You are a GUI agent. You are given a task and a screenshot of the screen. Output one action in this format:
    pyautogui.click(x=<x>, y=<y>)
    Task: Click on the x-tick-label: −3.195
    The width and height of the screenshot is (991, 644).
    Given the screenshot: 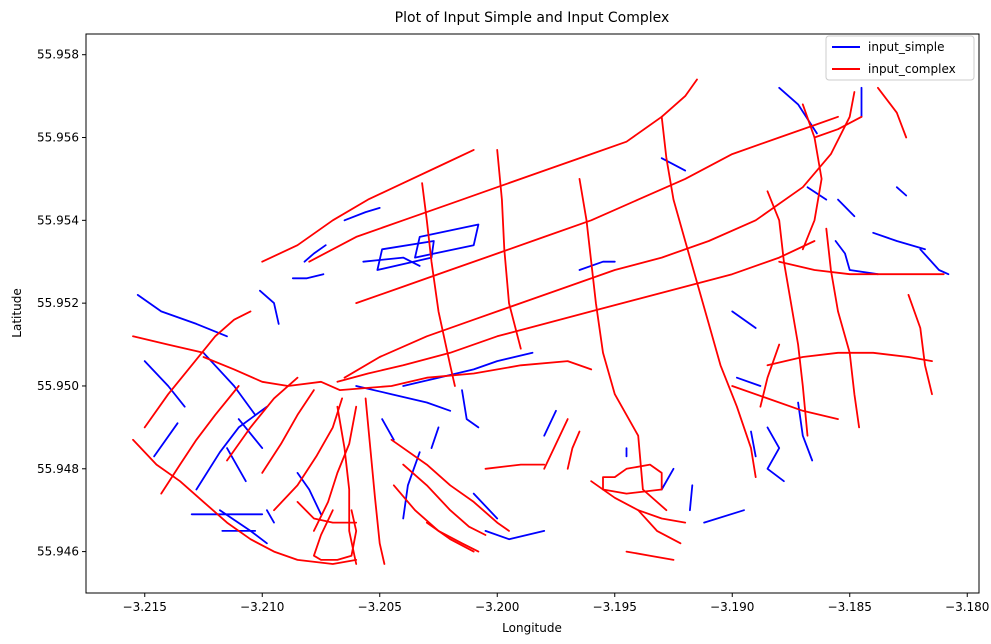 What is the action you would take?
    pyautogui.click(x=615, y=607)
    